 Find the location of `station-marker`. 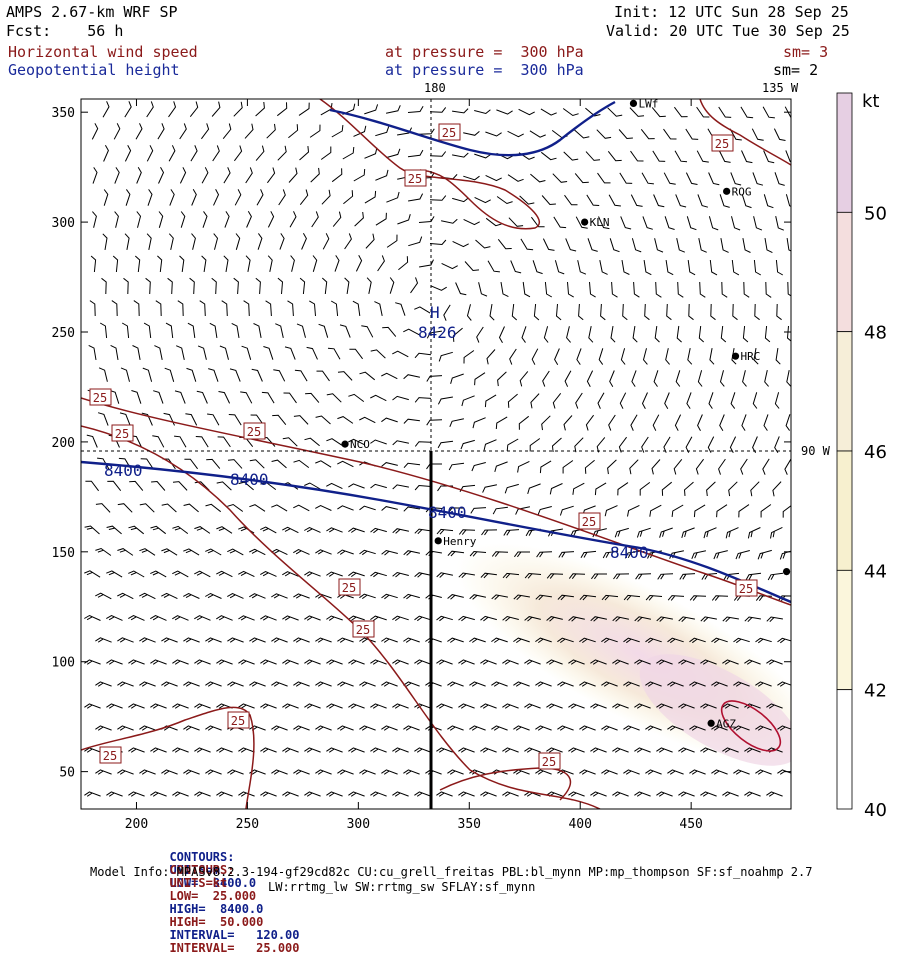

station-marker is located at coordinates (711, 723).